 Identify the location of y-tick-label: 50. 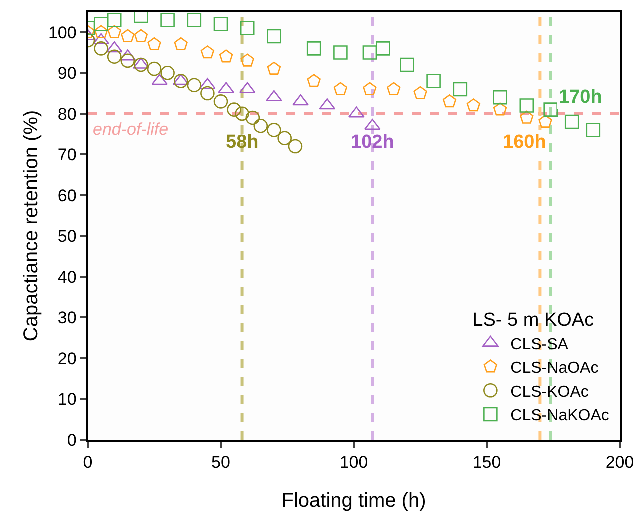
(67, 236).